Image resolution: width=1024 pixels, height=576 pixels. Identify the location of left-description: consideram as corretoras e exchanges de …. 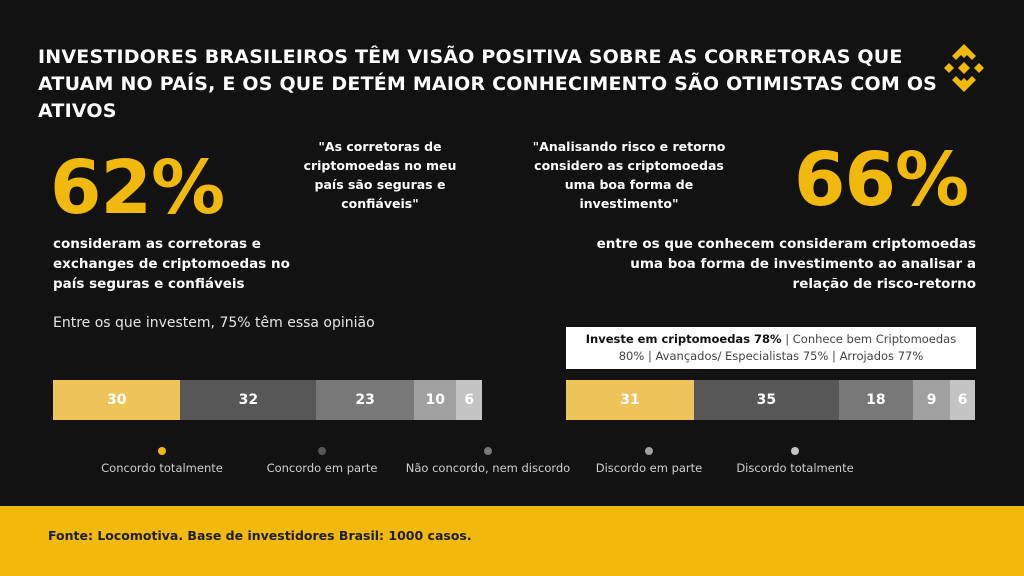
(171, 264).